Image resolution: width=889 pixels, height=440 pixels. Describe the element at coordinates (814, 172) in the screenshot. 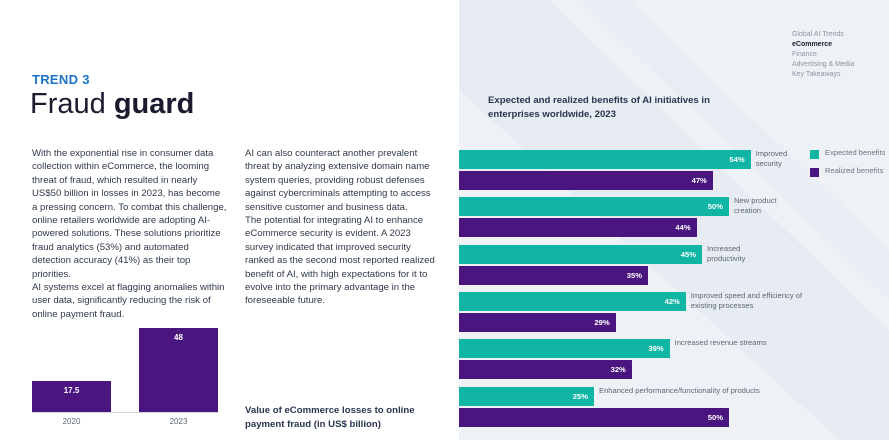

I see `legend-swatch-realized` at that location.